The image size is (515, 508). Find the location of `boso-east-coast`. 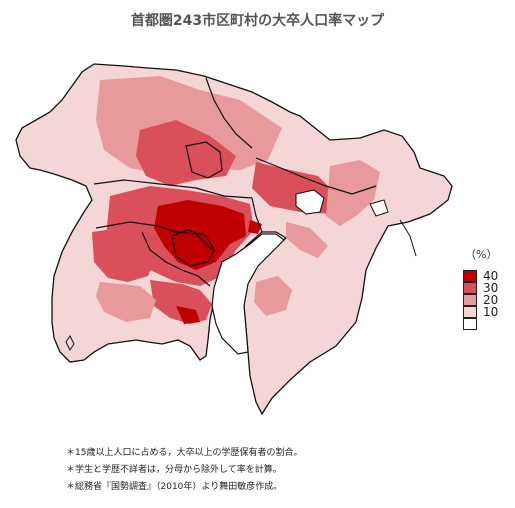

boso-east-coast is located at coordinates (408, 238).